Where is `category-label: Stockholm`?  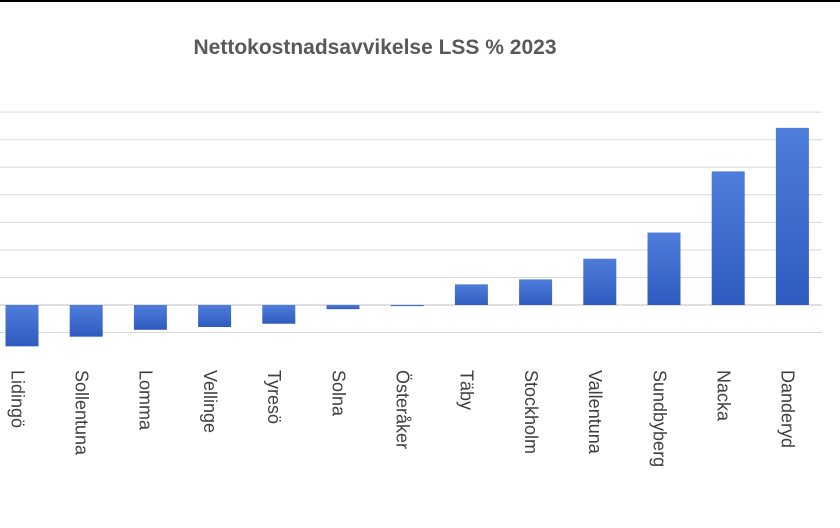
category-label: Stockholm is located at coordinates (531, 412).